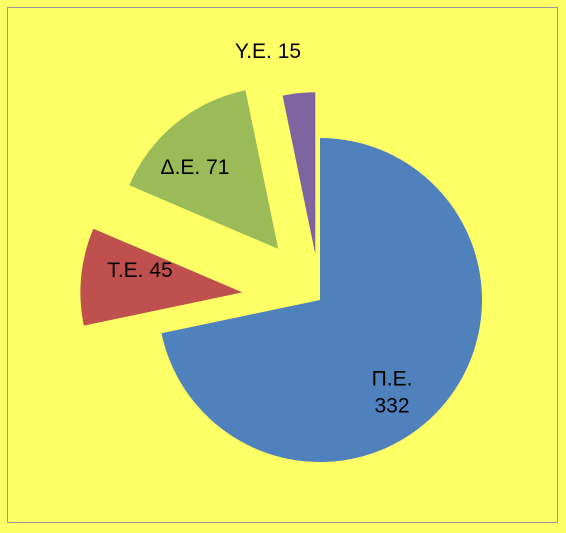  What do you see at coordinates (289, 51) in the screenshot?
I see `slice-label-value: 15` at bounding box center [289, 51].